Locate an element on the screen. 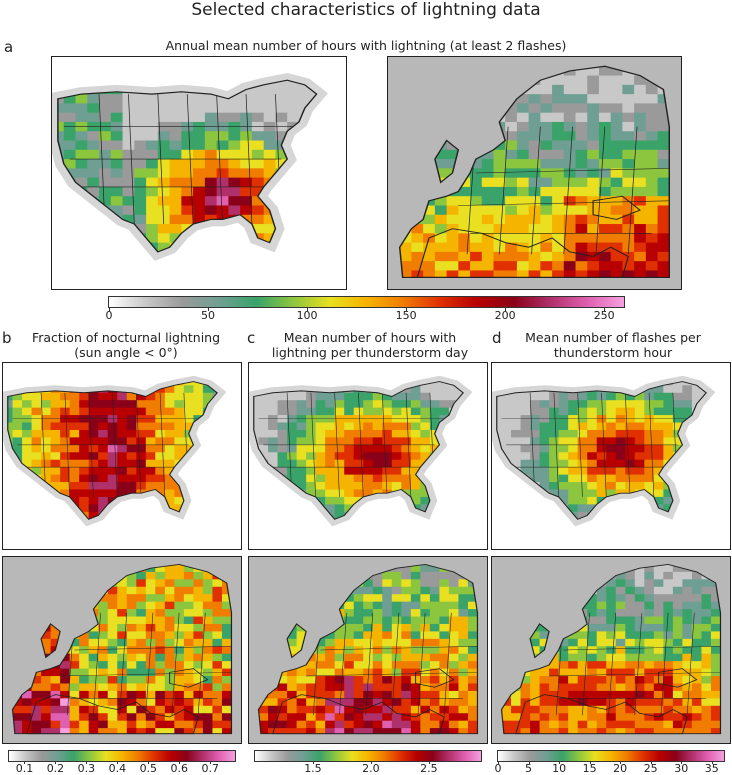  uk-coastline is located at coordinates (447, 161).